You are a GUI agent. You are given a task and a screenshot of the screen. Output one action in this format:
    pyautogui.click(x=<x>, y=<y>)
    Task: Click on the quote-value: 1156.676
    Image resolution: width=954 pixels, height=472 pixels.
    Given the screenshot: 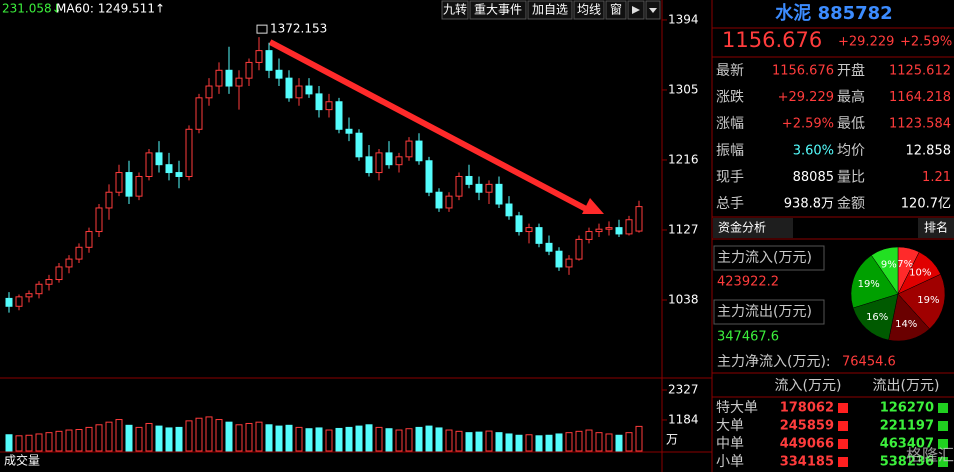 What is the action you would take?
    pyautogui.click(x=803, y=71)
    